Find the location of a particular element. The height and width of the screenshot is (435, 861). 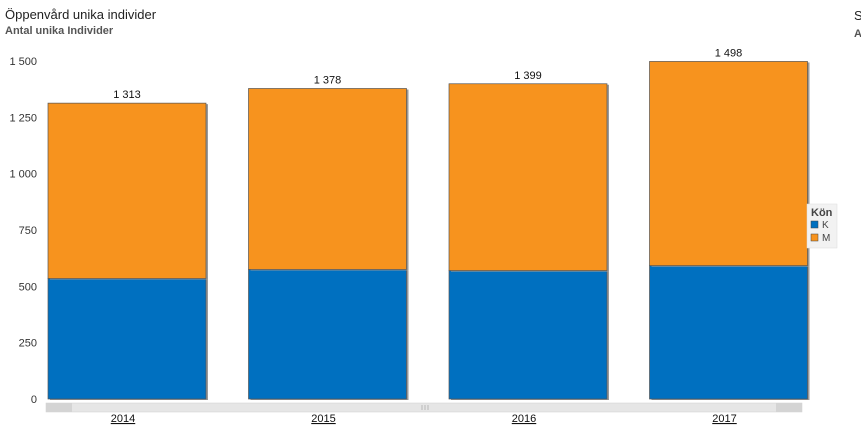

y-tick-label: 750 is located at coordinates (28, 231).